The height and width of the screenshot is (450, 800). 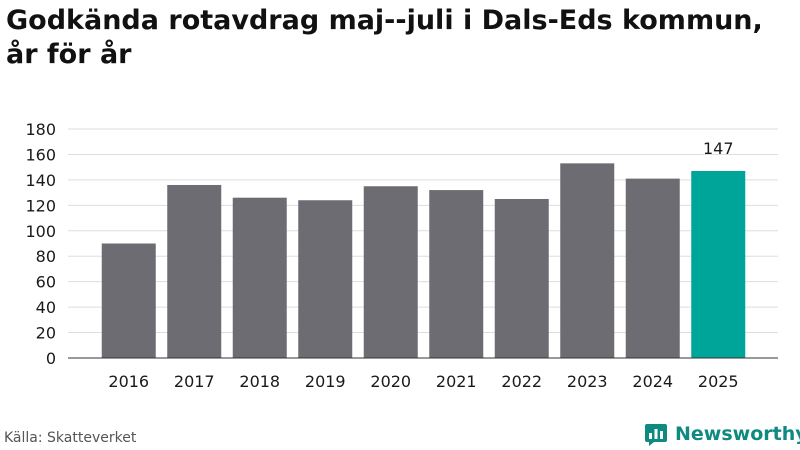 I want to click on x-tick-label: 2018, so click(x=259, y=381).